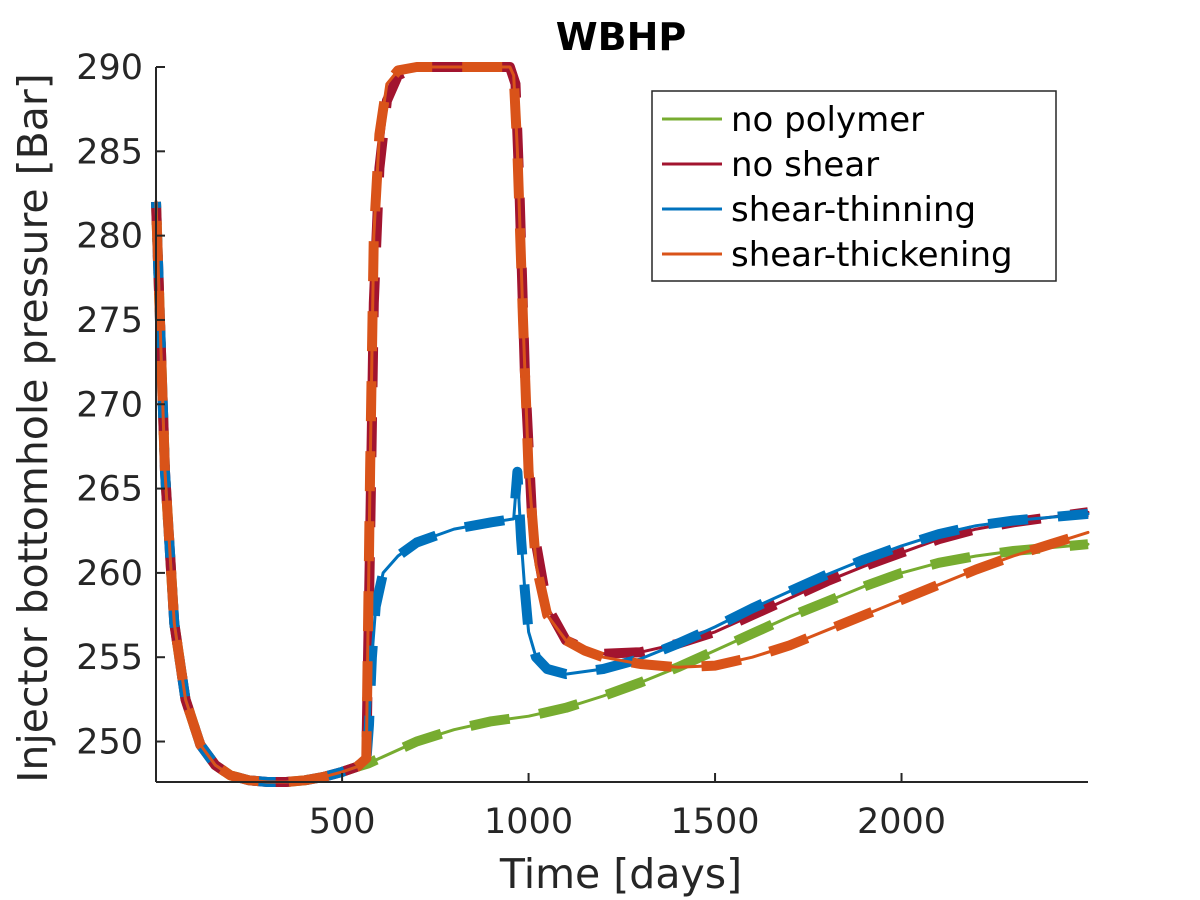 The width and height of the screenshot is (1200, 900). I want to click on legend-label: shear-thinning, so click(853, 210).